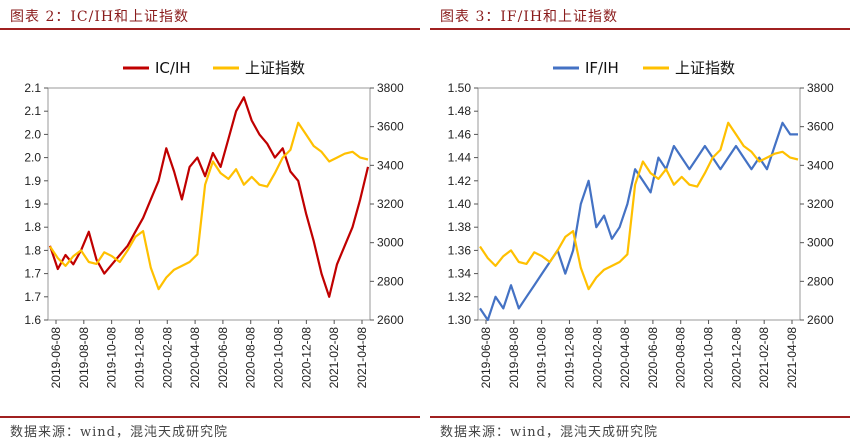 This screenshot has width=850, height=445. I want to click on left-axis-label: 1.36, so click(460, 250).